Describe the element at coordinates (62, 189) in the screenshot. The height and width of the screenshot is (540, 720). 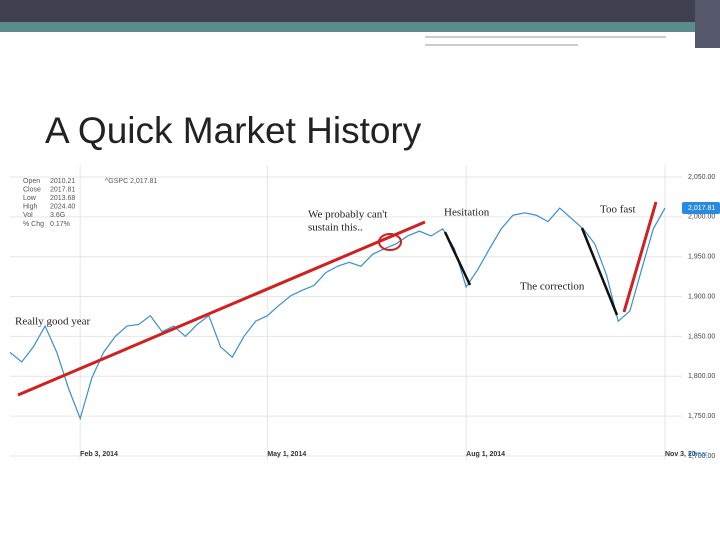
I see `info-value: 2017.81` at that location.